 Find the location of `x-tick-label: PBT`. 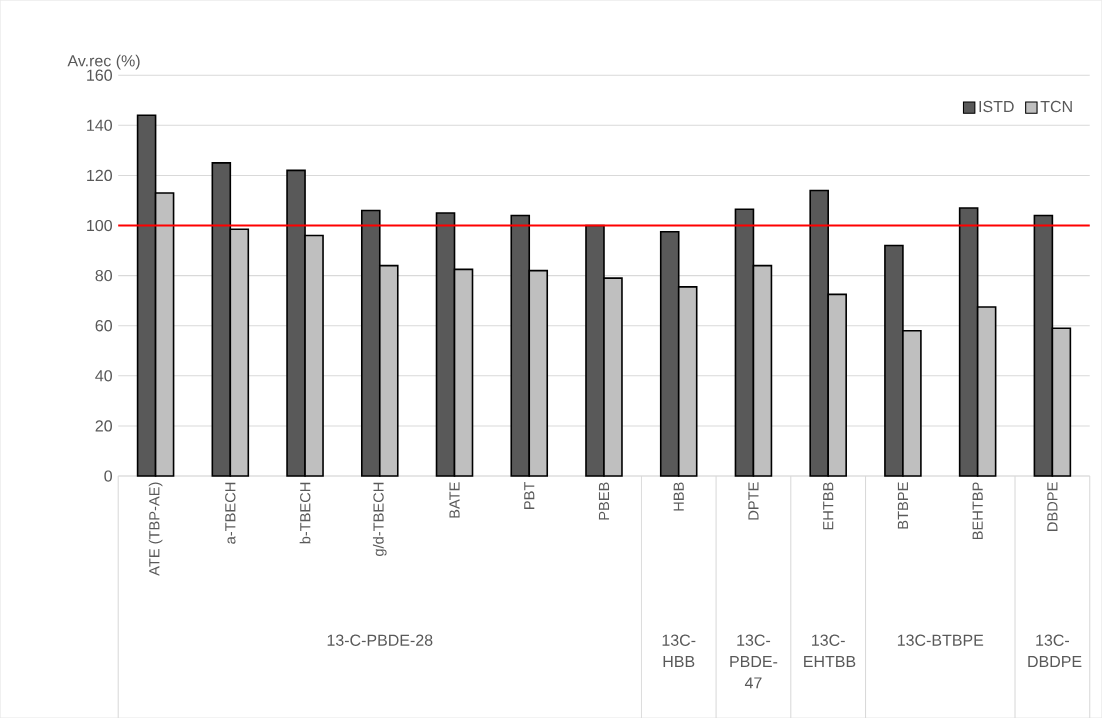

x-tick-label: PBT is located at coordinates (529, 495).